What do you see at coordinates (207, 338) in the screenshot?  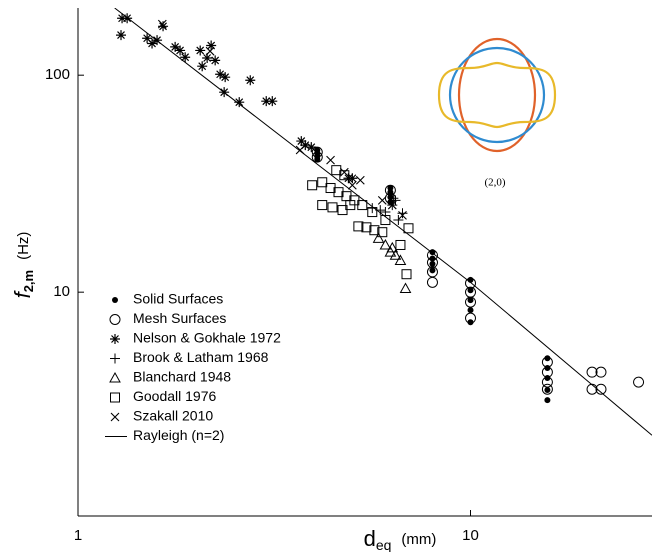 I see `legend-label: Nelson & Gokhale 1972` at bounding box center [207, 338].